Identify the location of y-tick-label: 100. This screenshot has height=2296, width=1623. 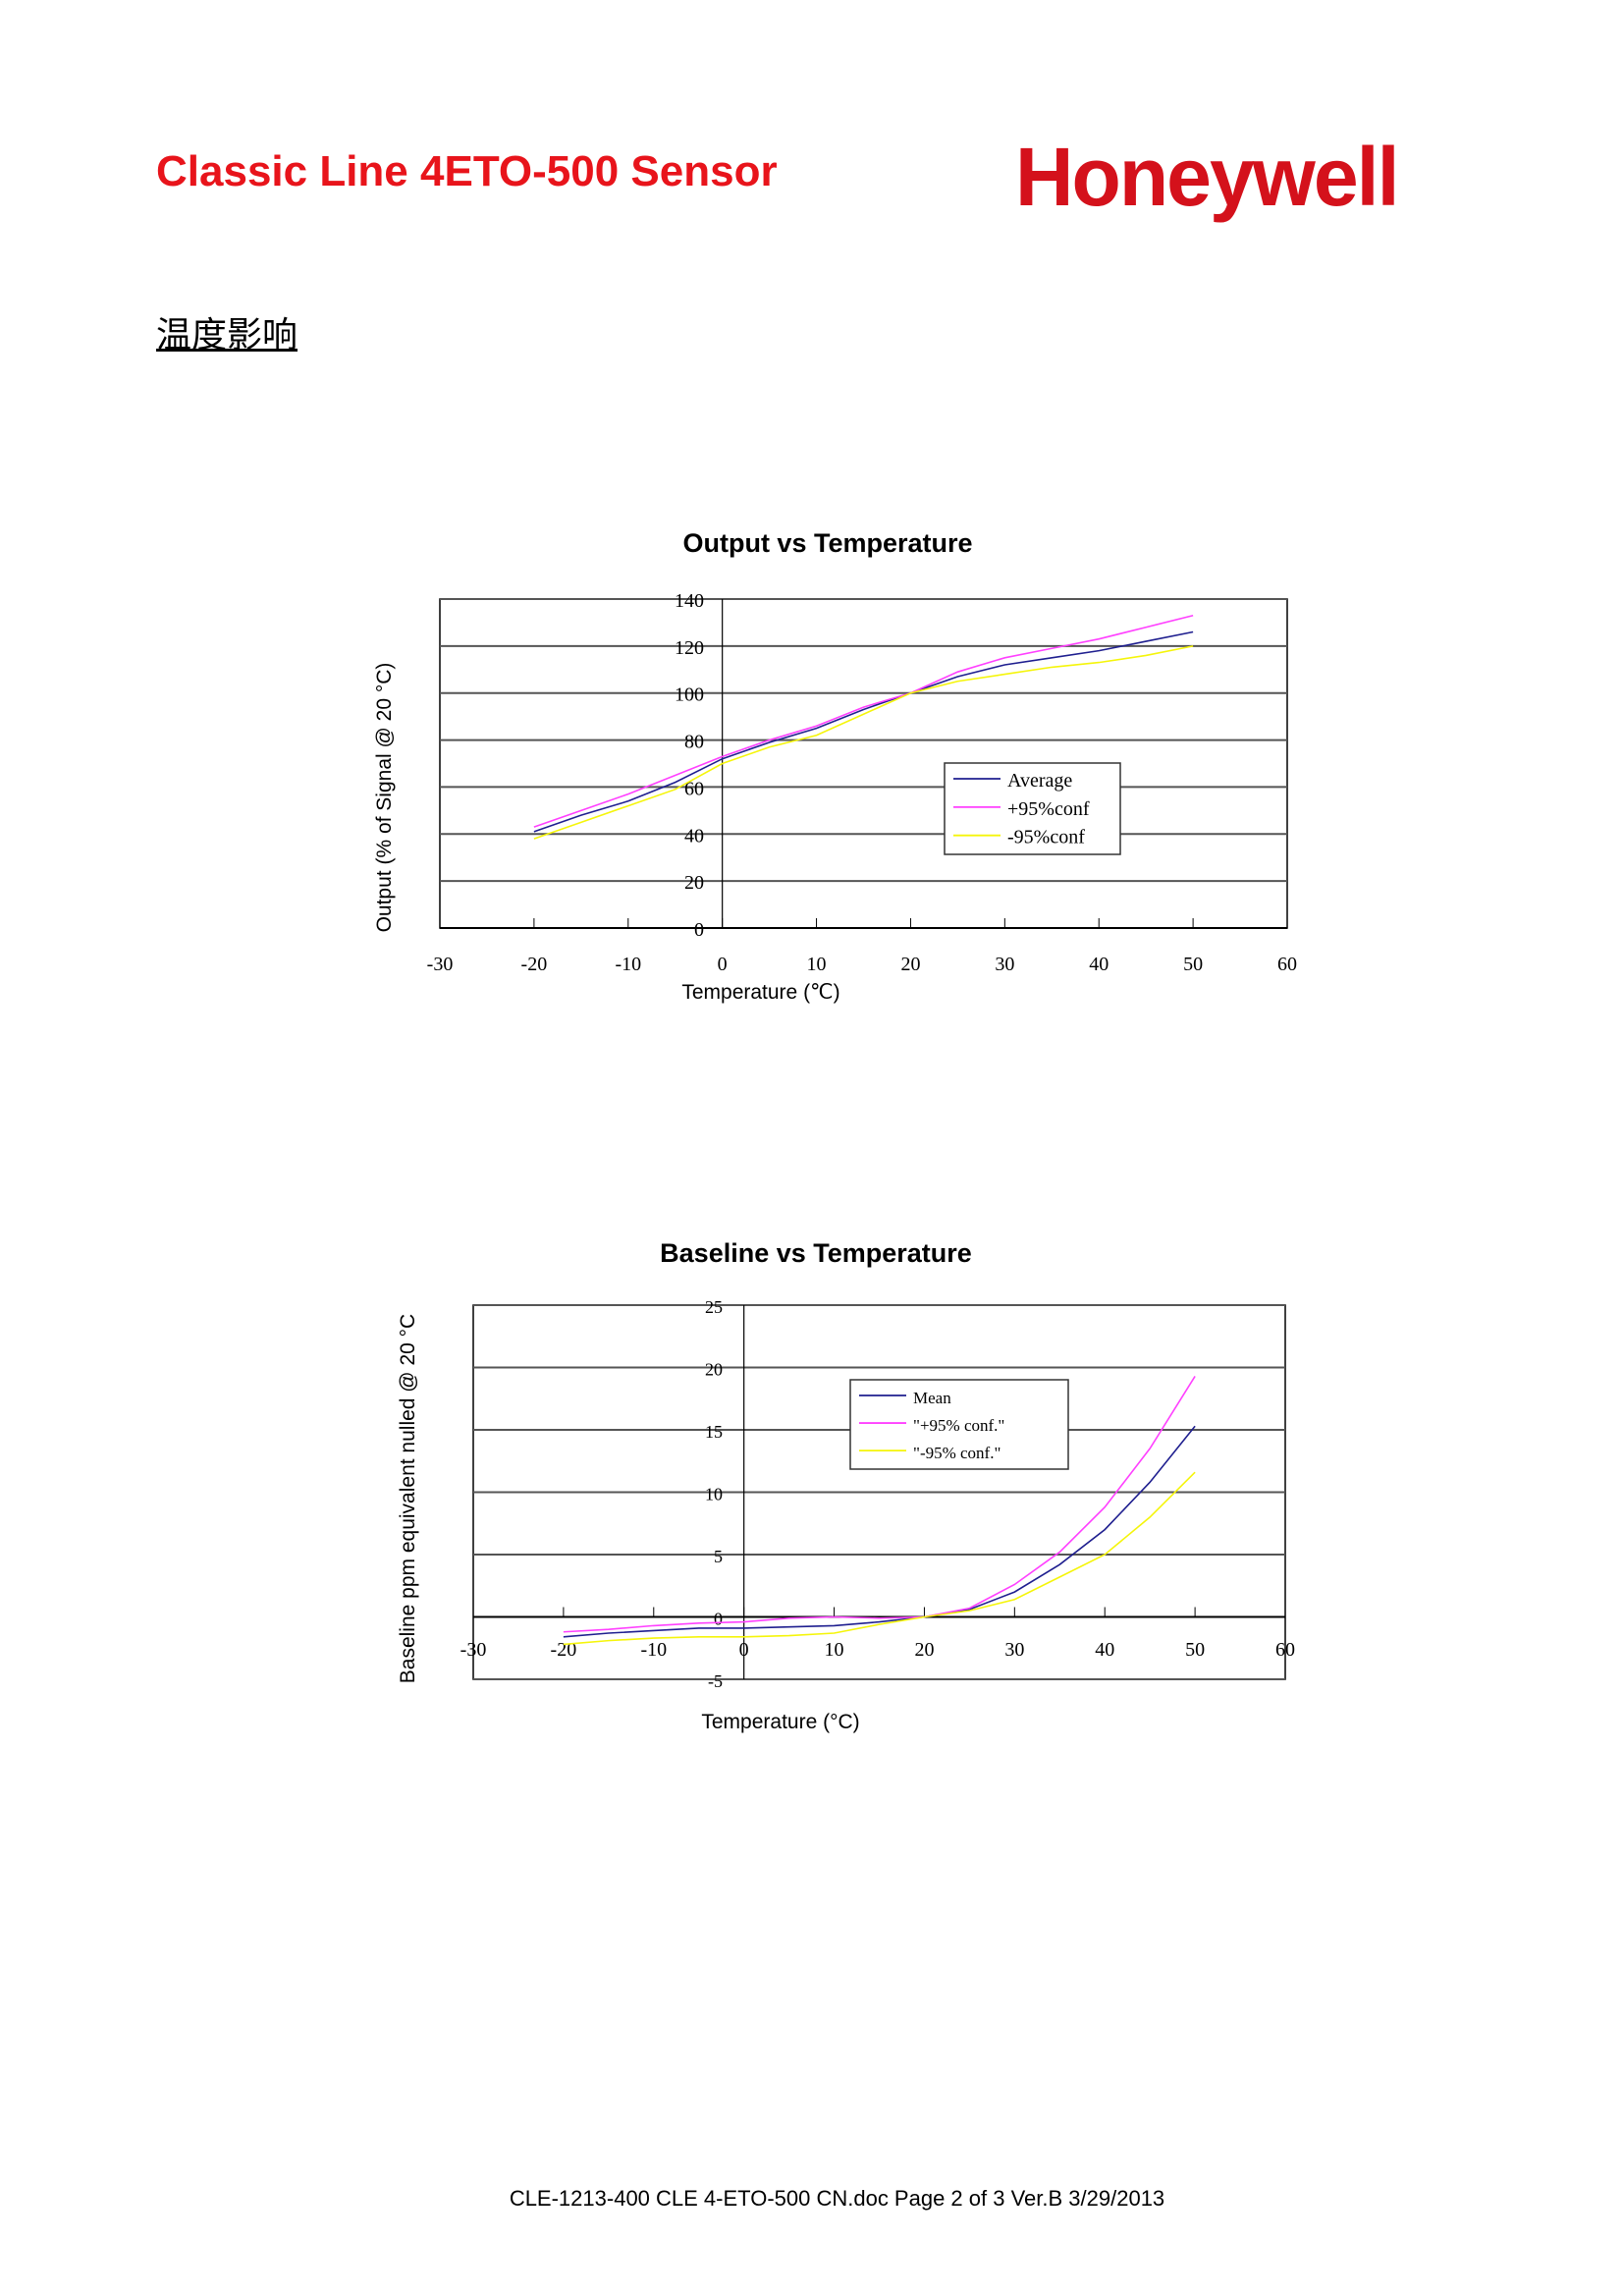
(689, 695).